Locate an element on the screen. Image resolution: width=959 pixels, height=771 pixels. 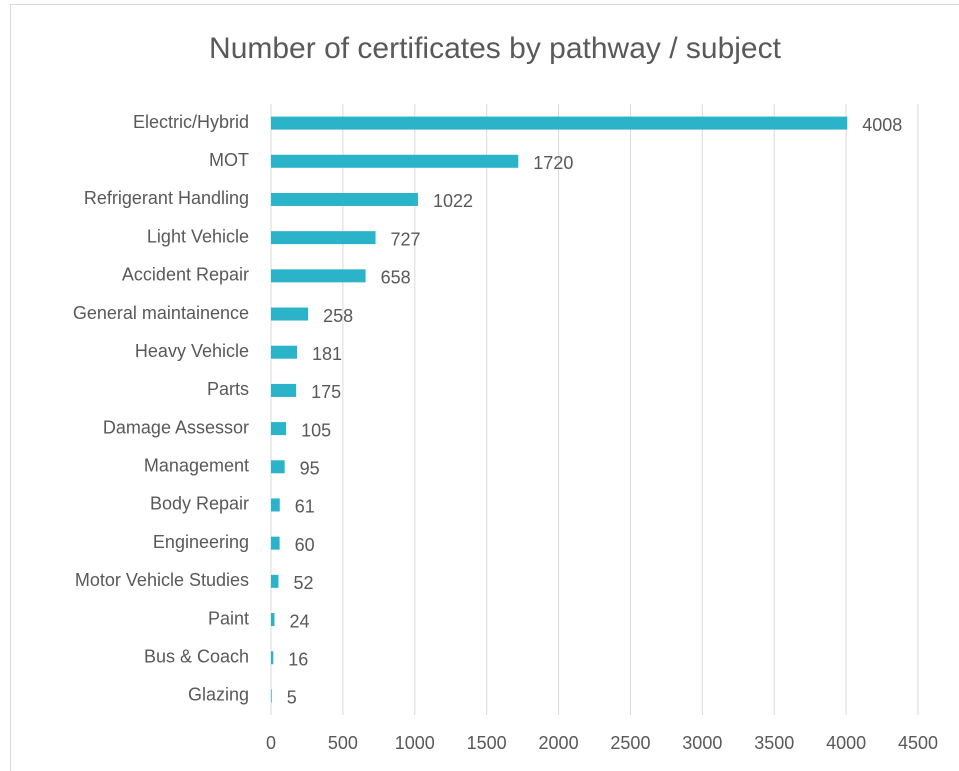
value-label: 727 is located at coordinates (406, 239).